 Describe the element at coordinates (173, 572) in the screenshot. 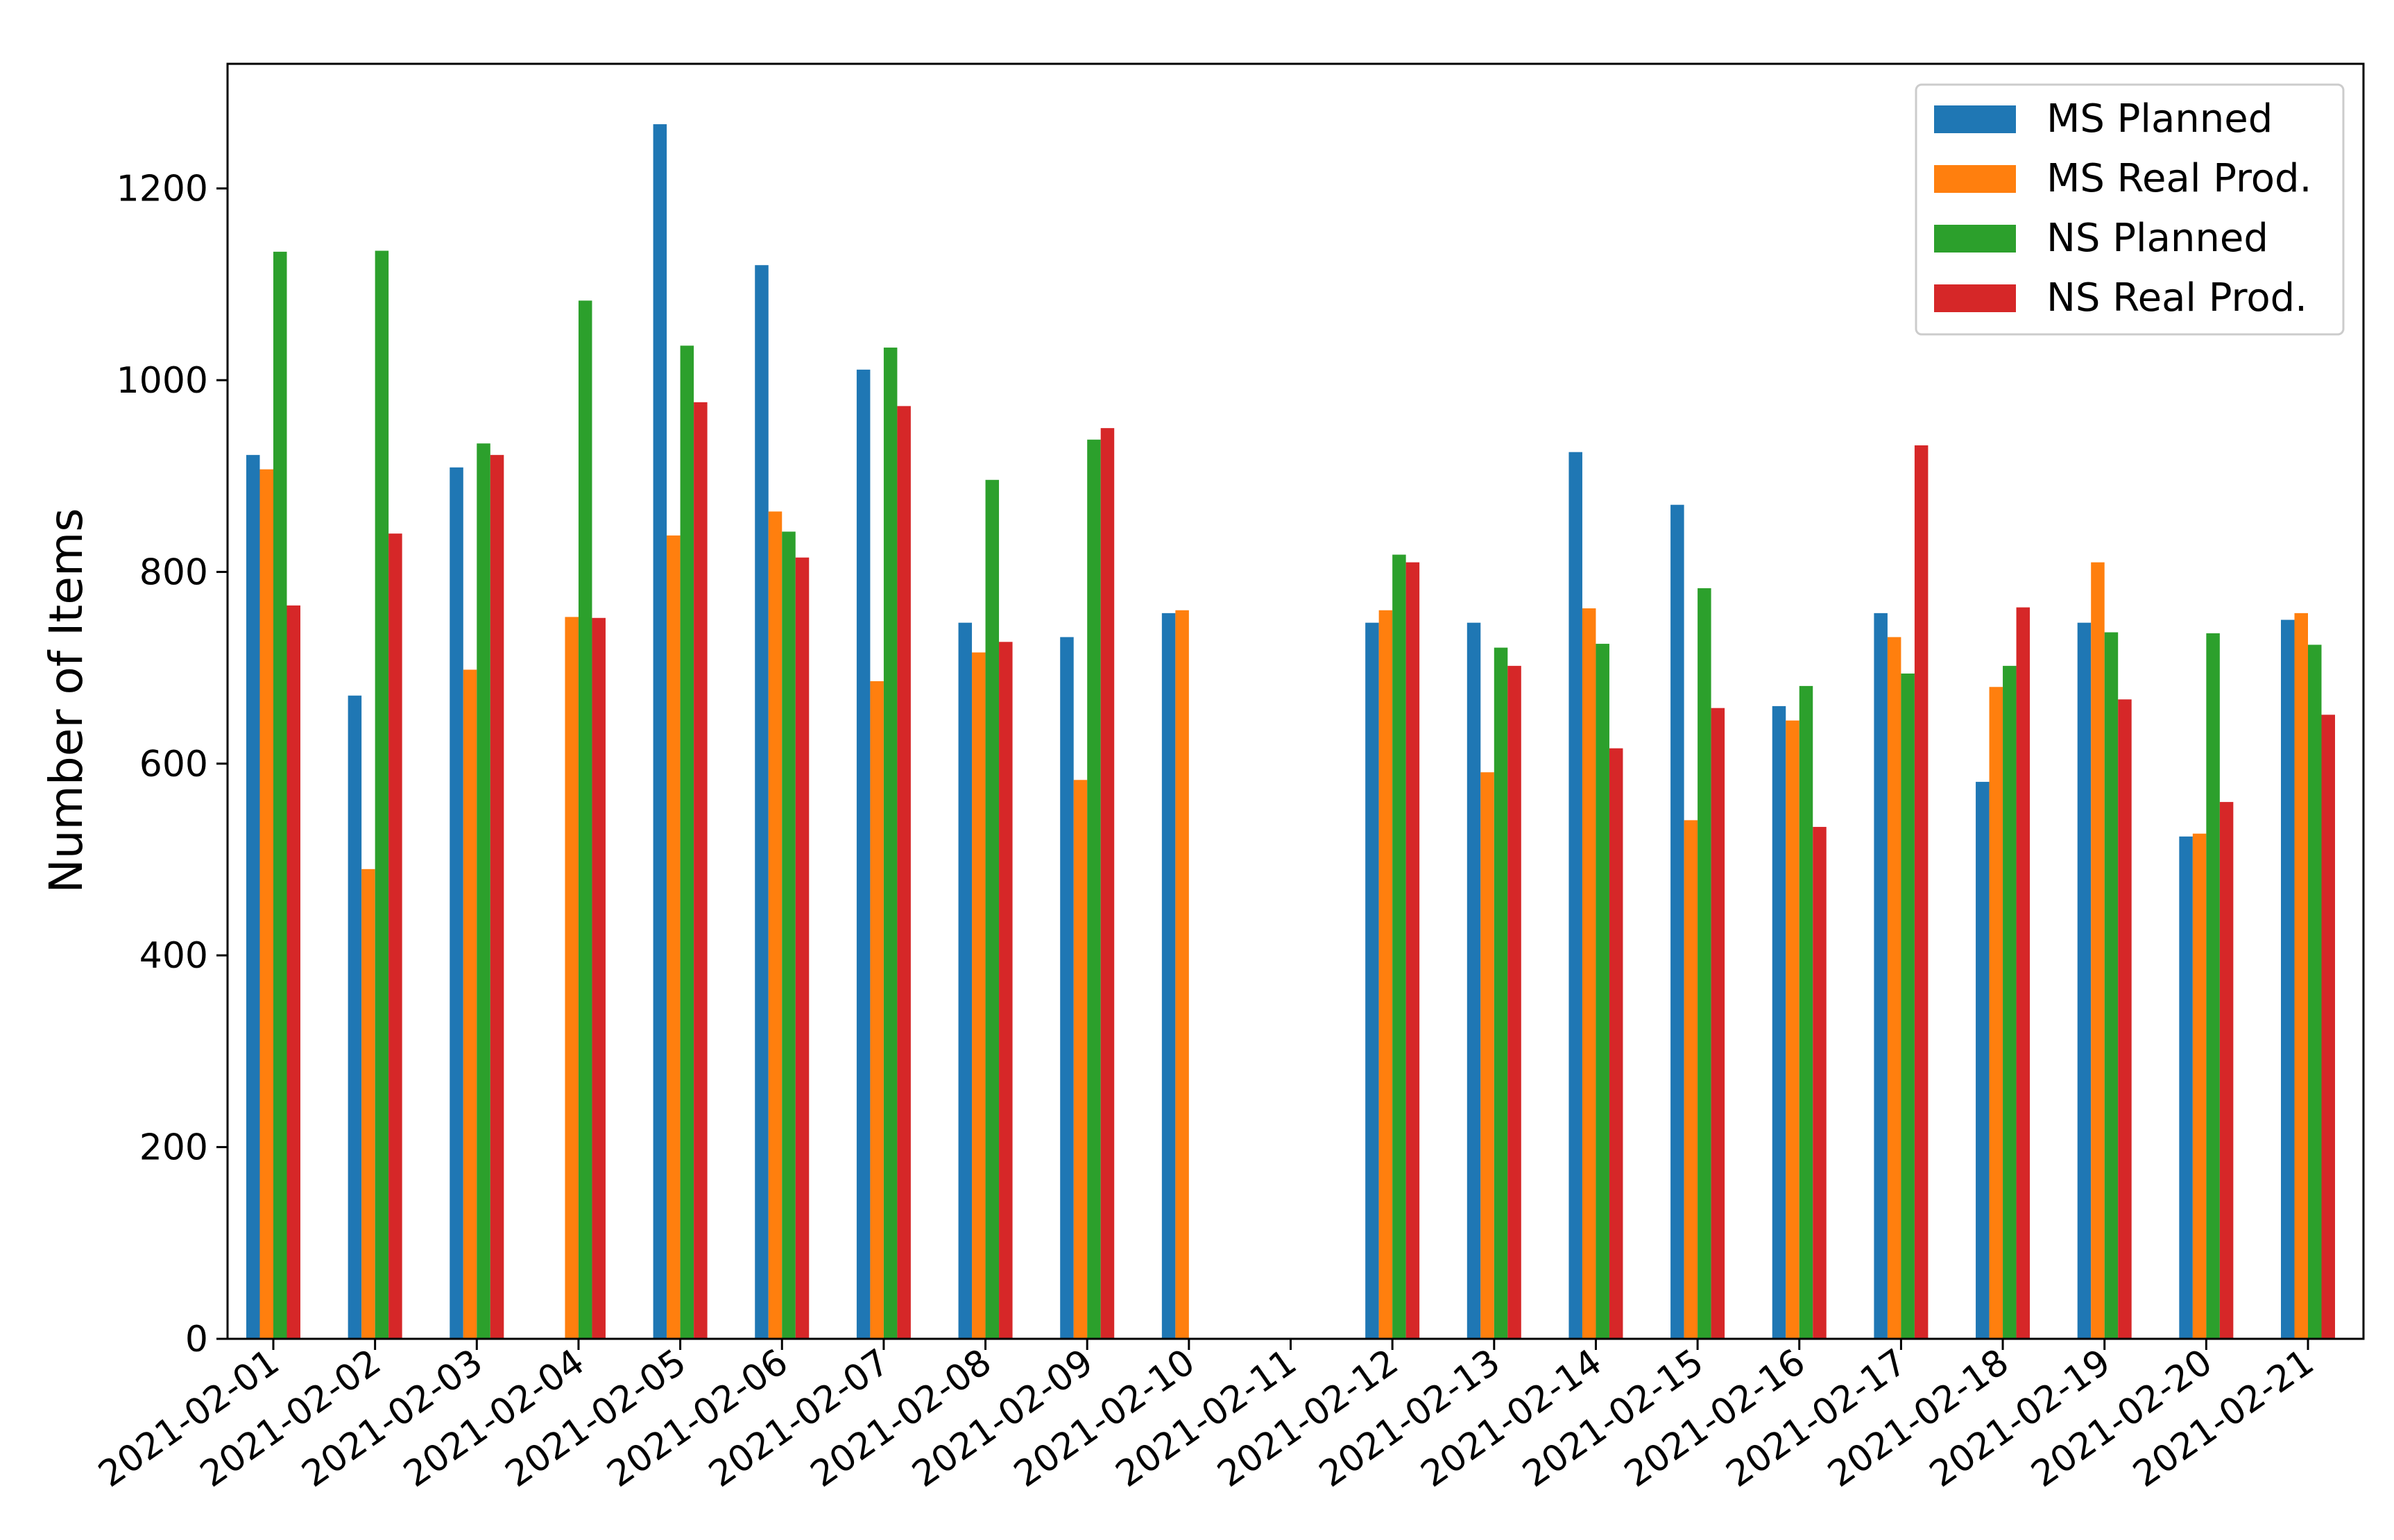

I see `y-tick-label: 800` at that location.